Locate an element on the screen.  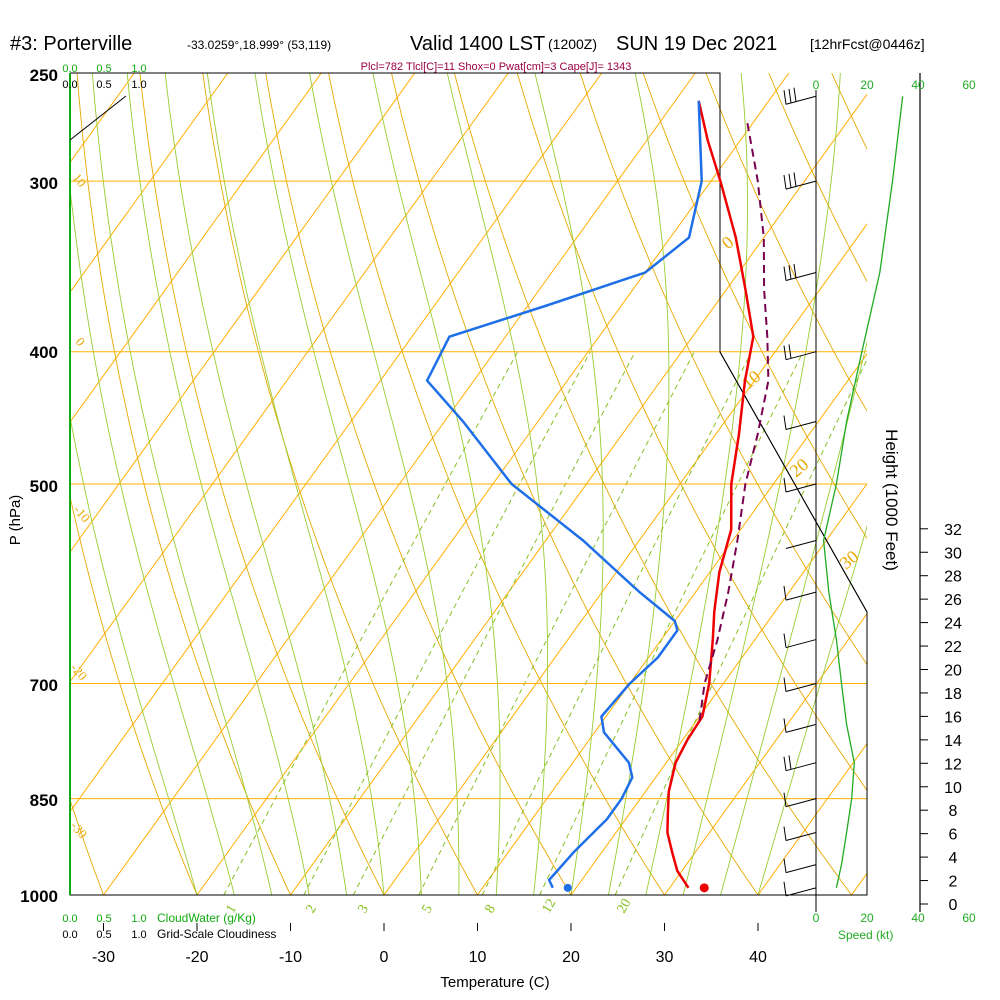
cloudwater-top-tick: 0.0 is located at coordinates (69, 69).